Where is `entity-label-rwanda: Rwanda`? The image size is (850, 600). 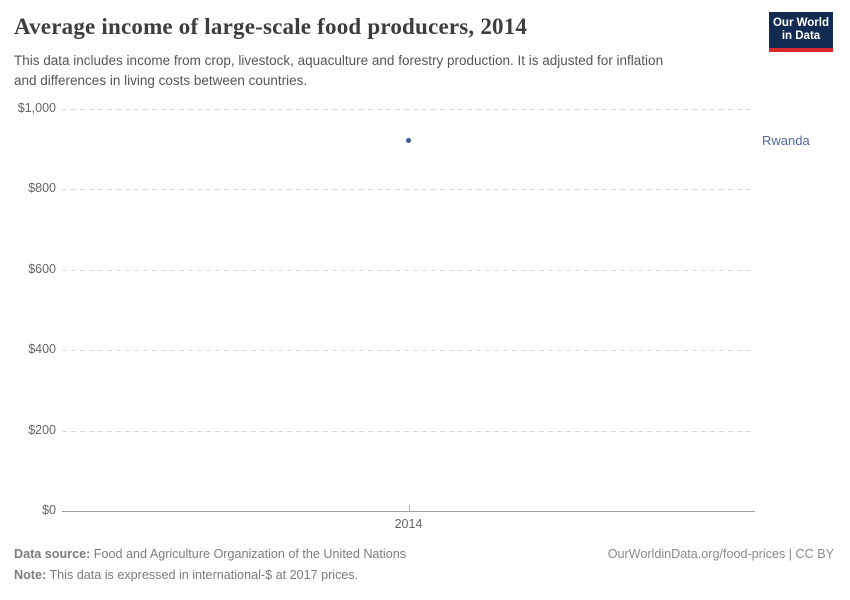
entity-label-rwanda: Rwanda is located at coordinates (786, 140).